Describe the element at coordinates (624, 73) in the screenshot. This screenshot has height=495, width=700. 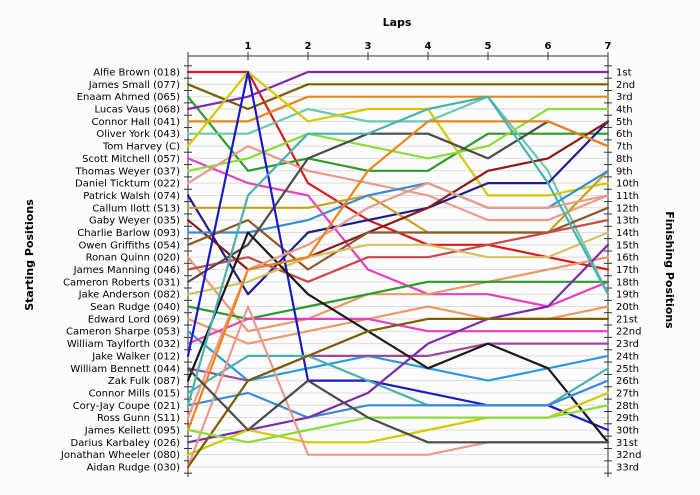
I see `finish-position-label: 1st` at that location.